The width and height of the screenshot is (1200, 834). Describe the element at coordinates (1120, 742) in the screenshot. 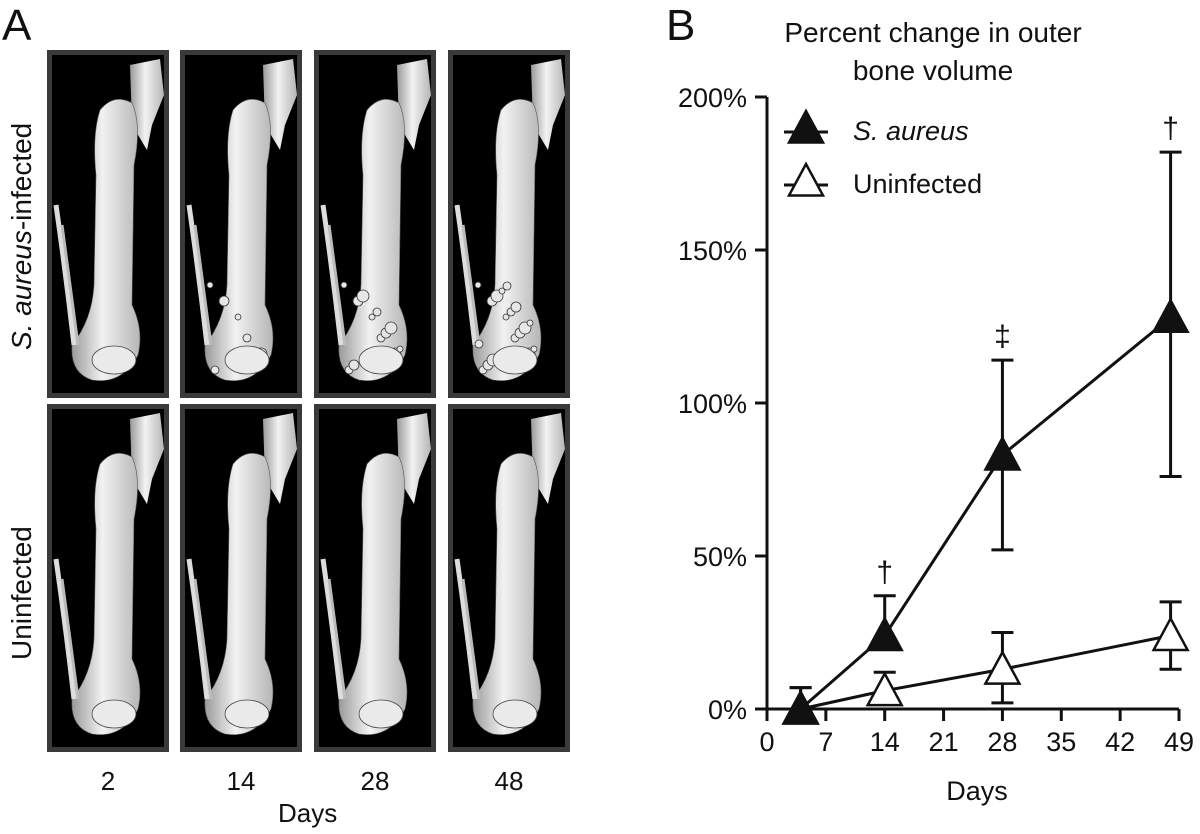

I see `x-tick-label-42: 42` at that location.